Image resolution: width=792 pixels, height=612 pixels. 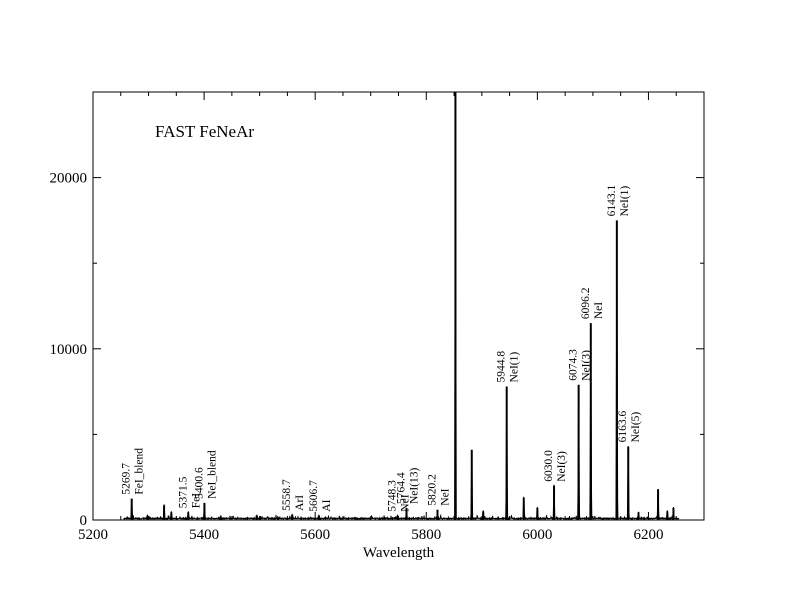 I want to click on peak-wavelength-label: 6096.2, so click(x=586, y=303).